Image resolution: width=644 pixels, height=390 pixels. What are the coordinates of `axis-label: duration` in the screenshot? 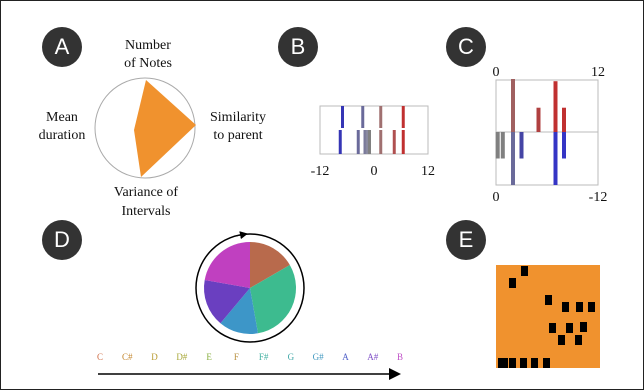 It's located at (62, 135).